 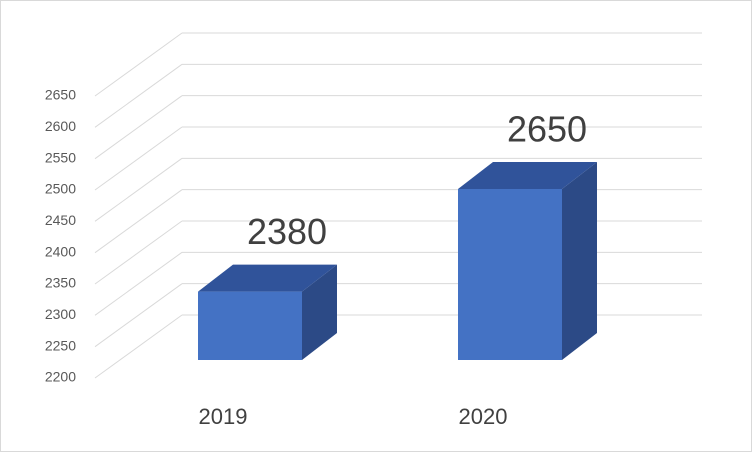 I want to click on y-tick-label: 2200, so click(x=60, y=377).